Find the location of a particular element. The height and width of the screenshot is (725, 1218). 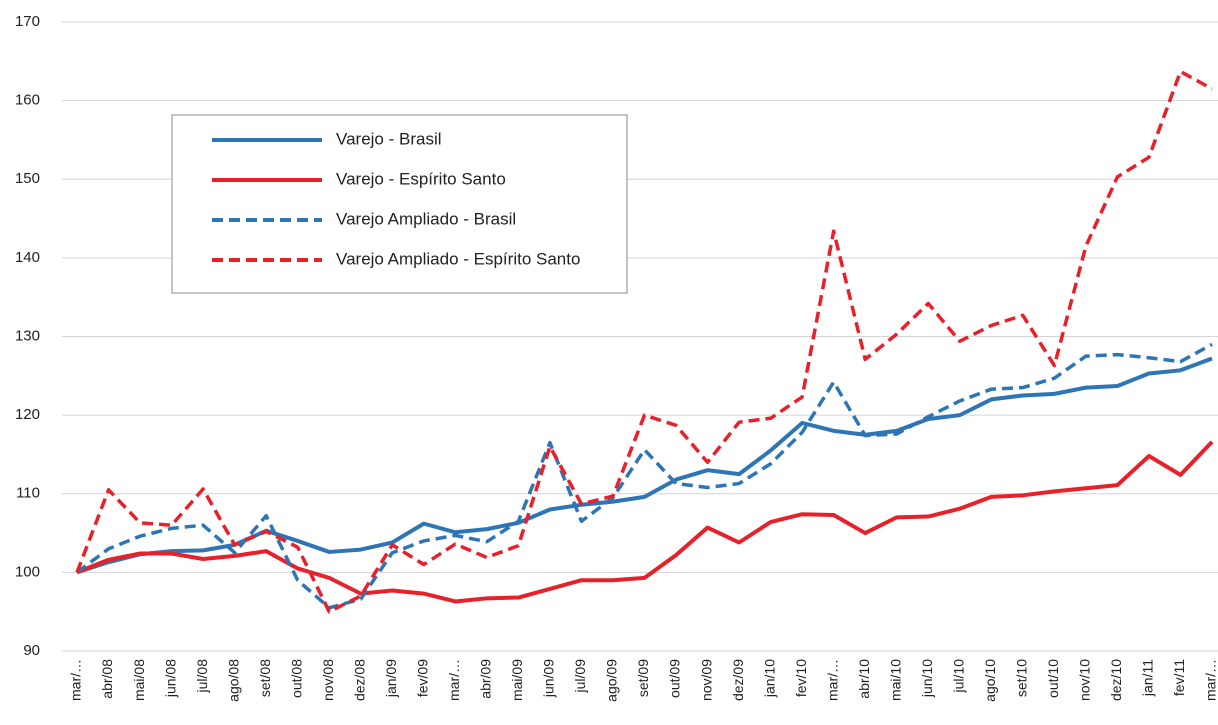

x-tick-label: abr/10 is located at coordinates (864, 679).